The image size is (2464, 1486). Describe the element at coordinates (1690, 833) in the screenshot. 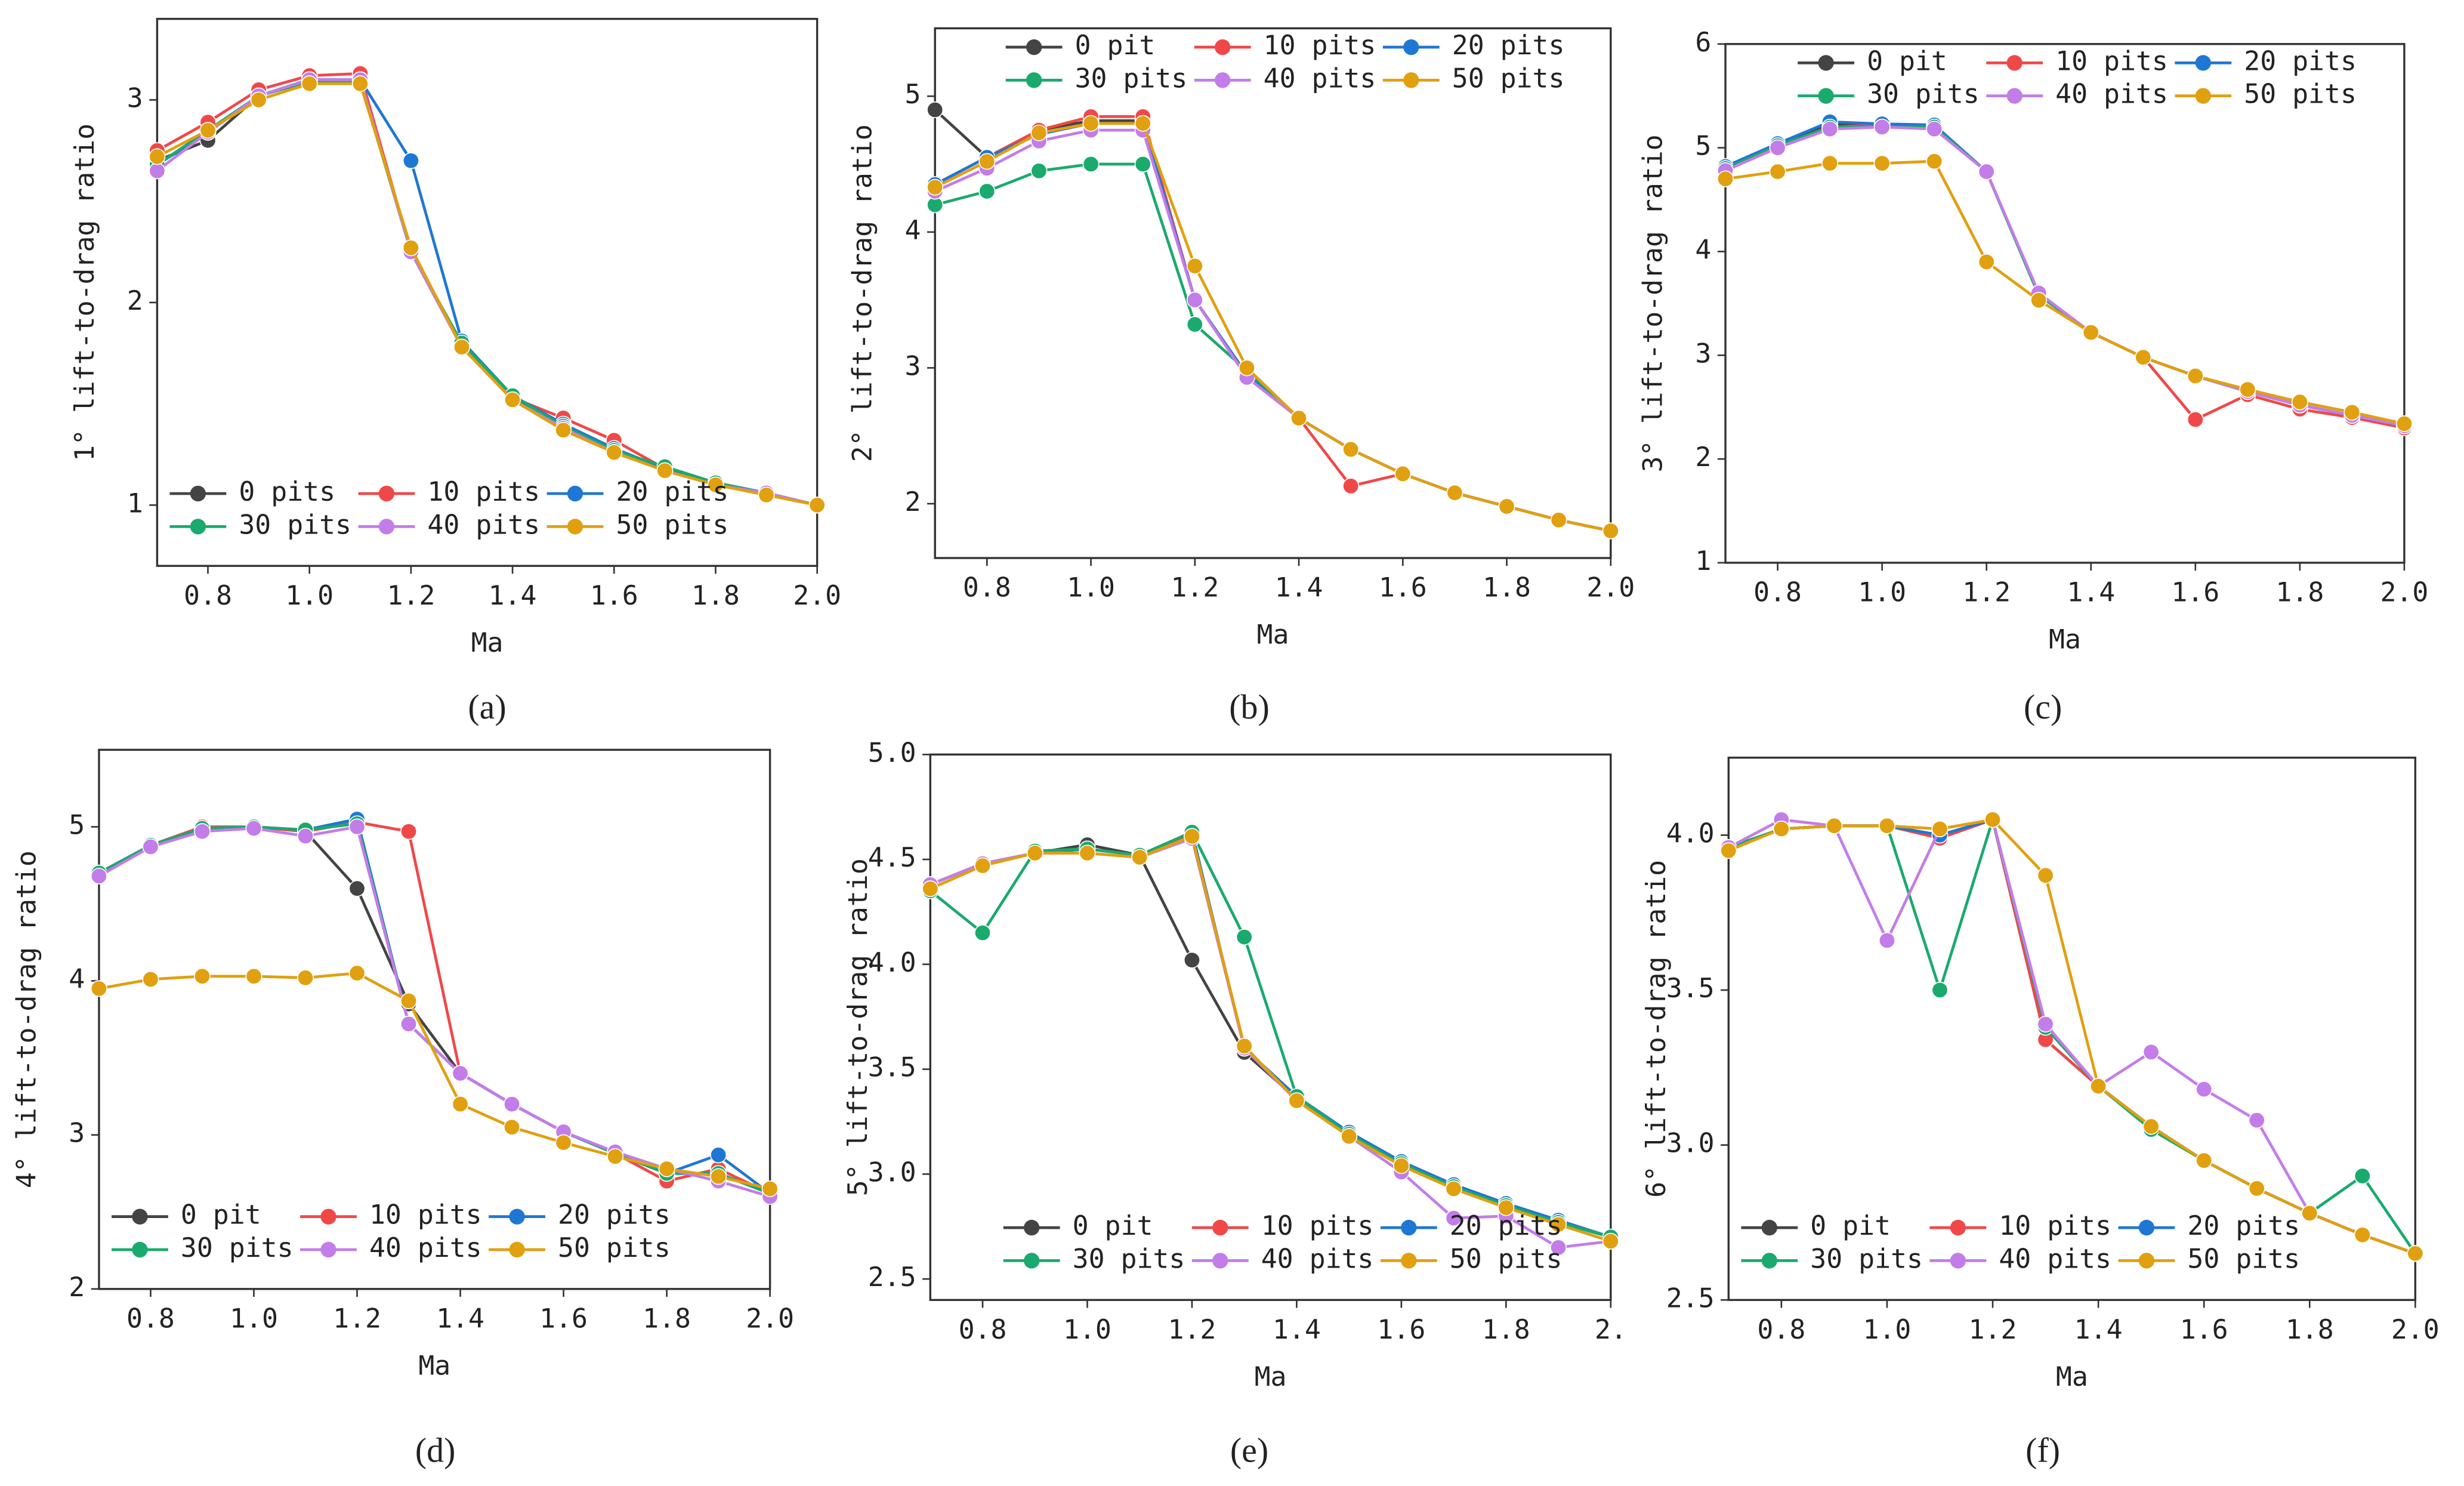

I see `y-tick-label: 4.0` at that location.